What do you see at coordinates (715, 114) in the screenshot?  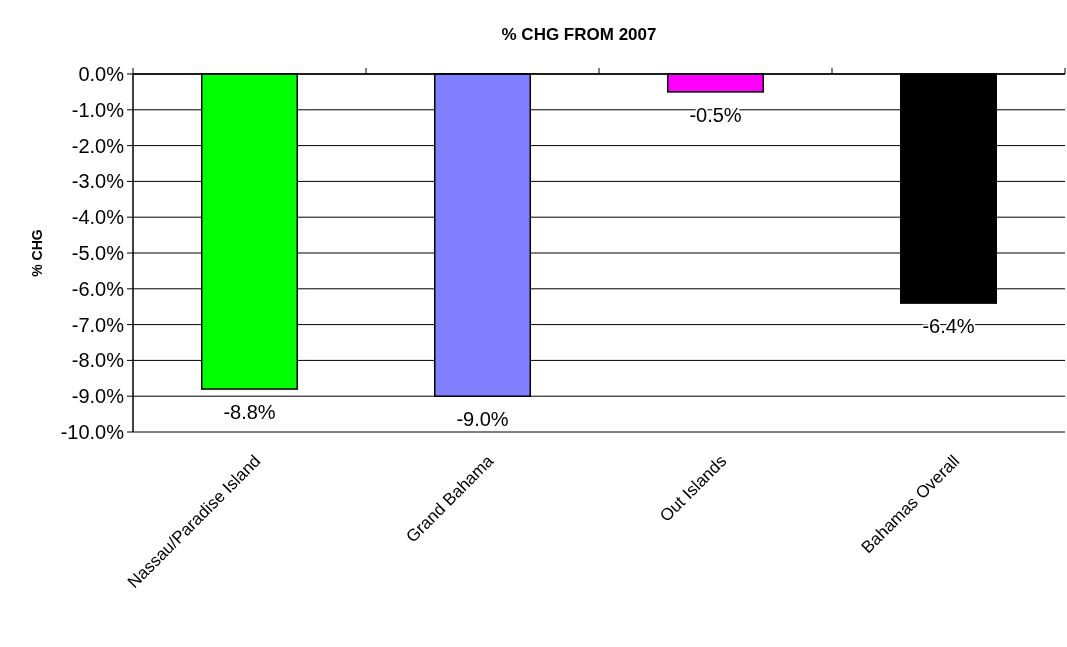 I see `data-label: -0.5%` at bounding box center [715, 114].